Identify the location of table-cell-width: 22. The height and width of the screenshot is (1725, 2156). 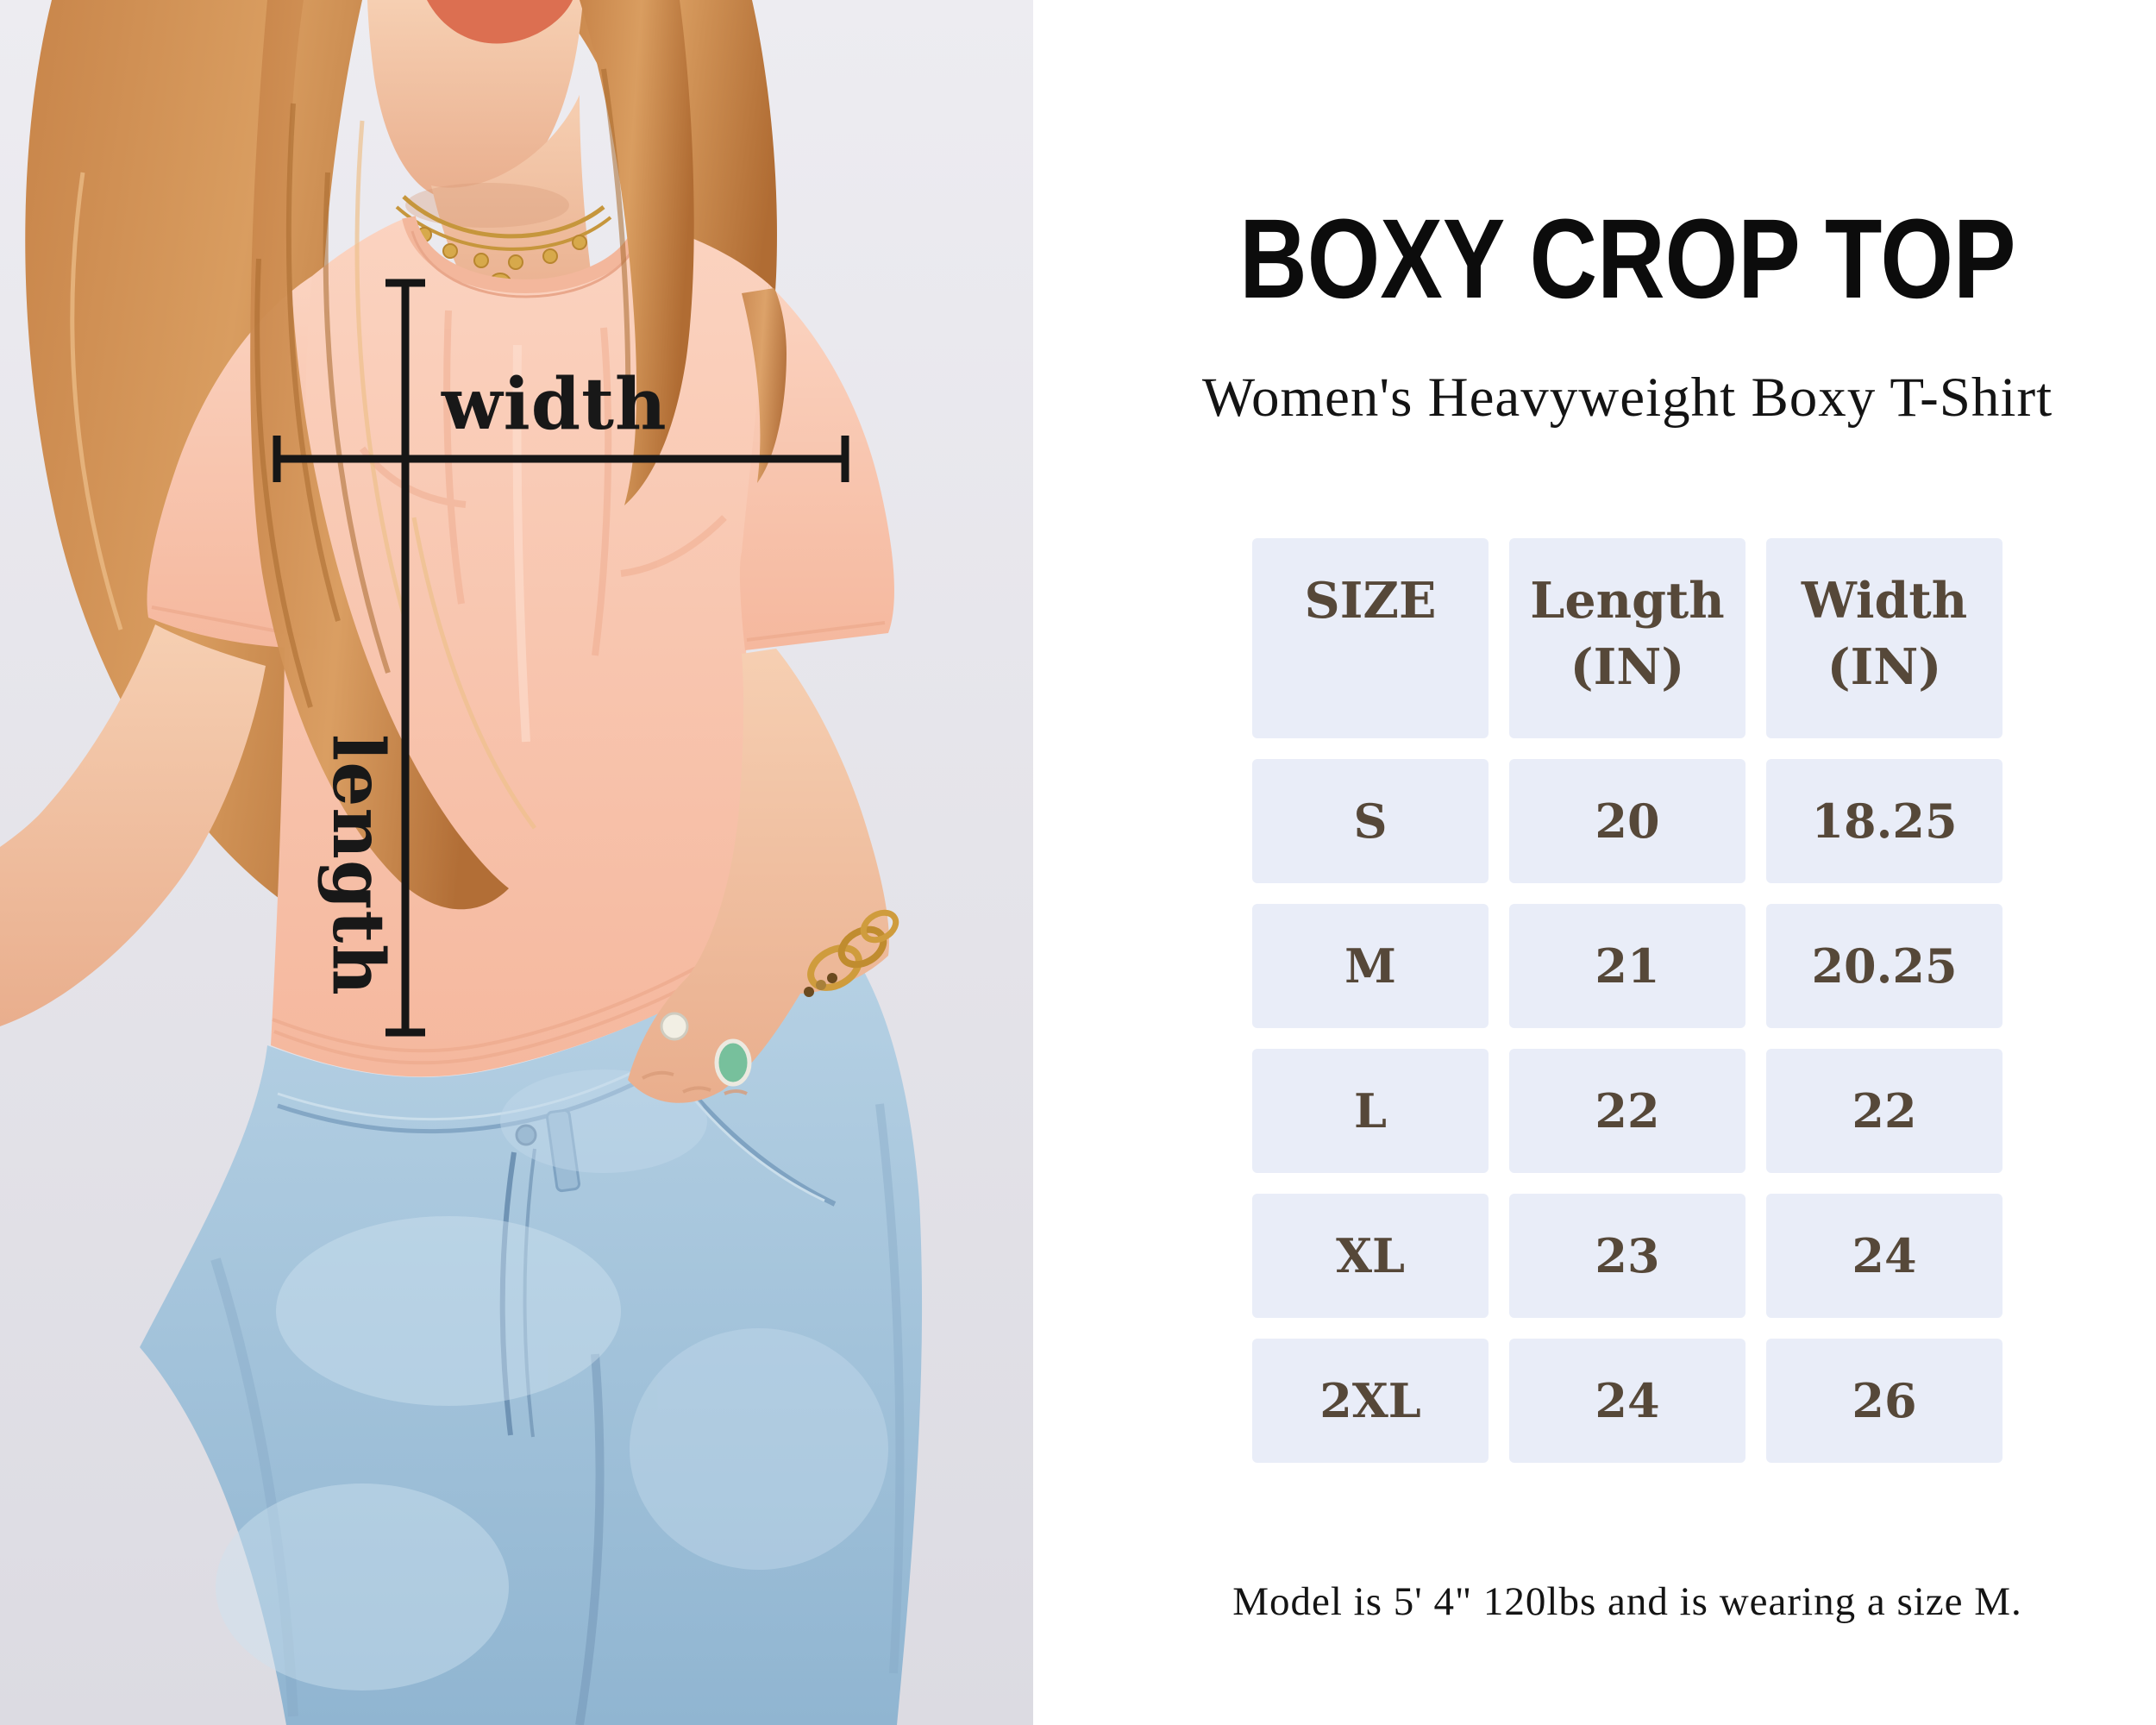
(1884, 1110).